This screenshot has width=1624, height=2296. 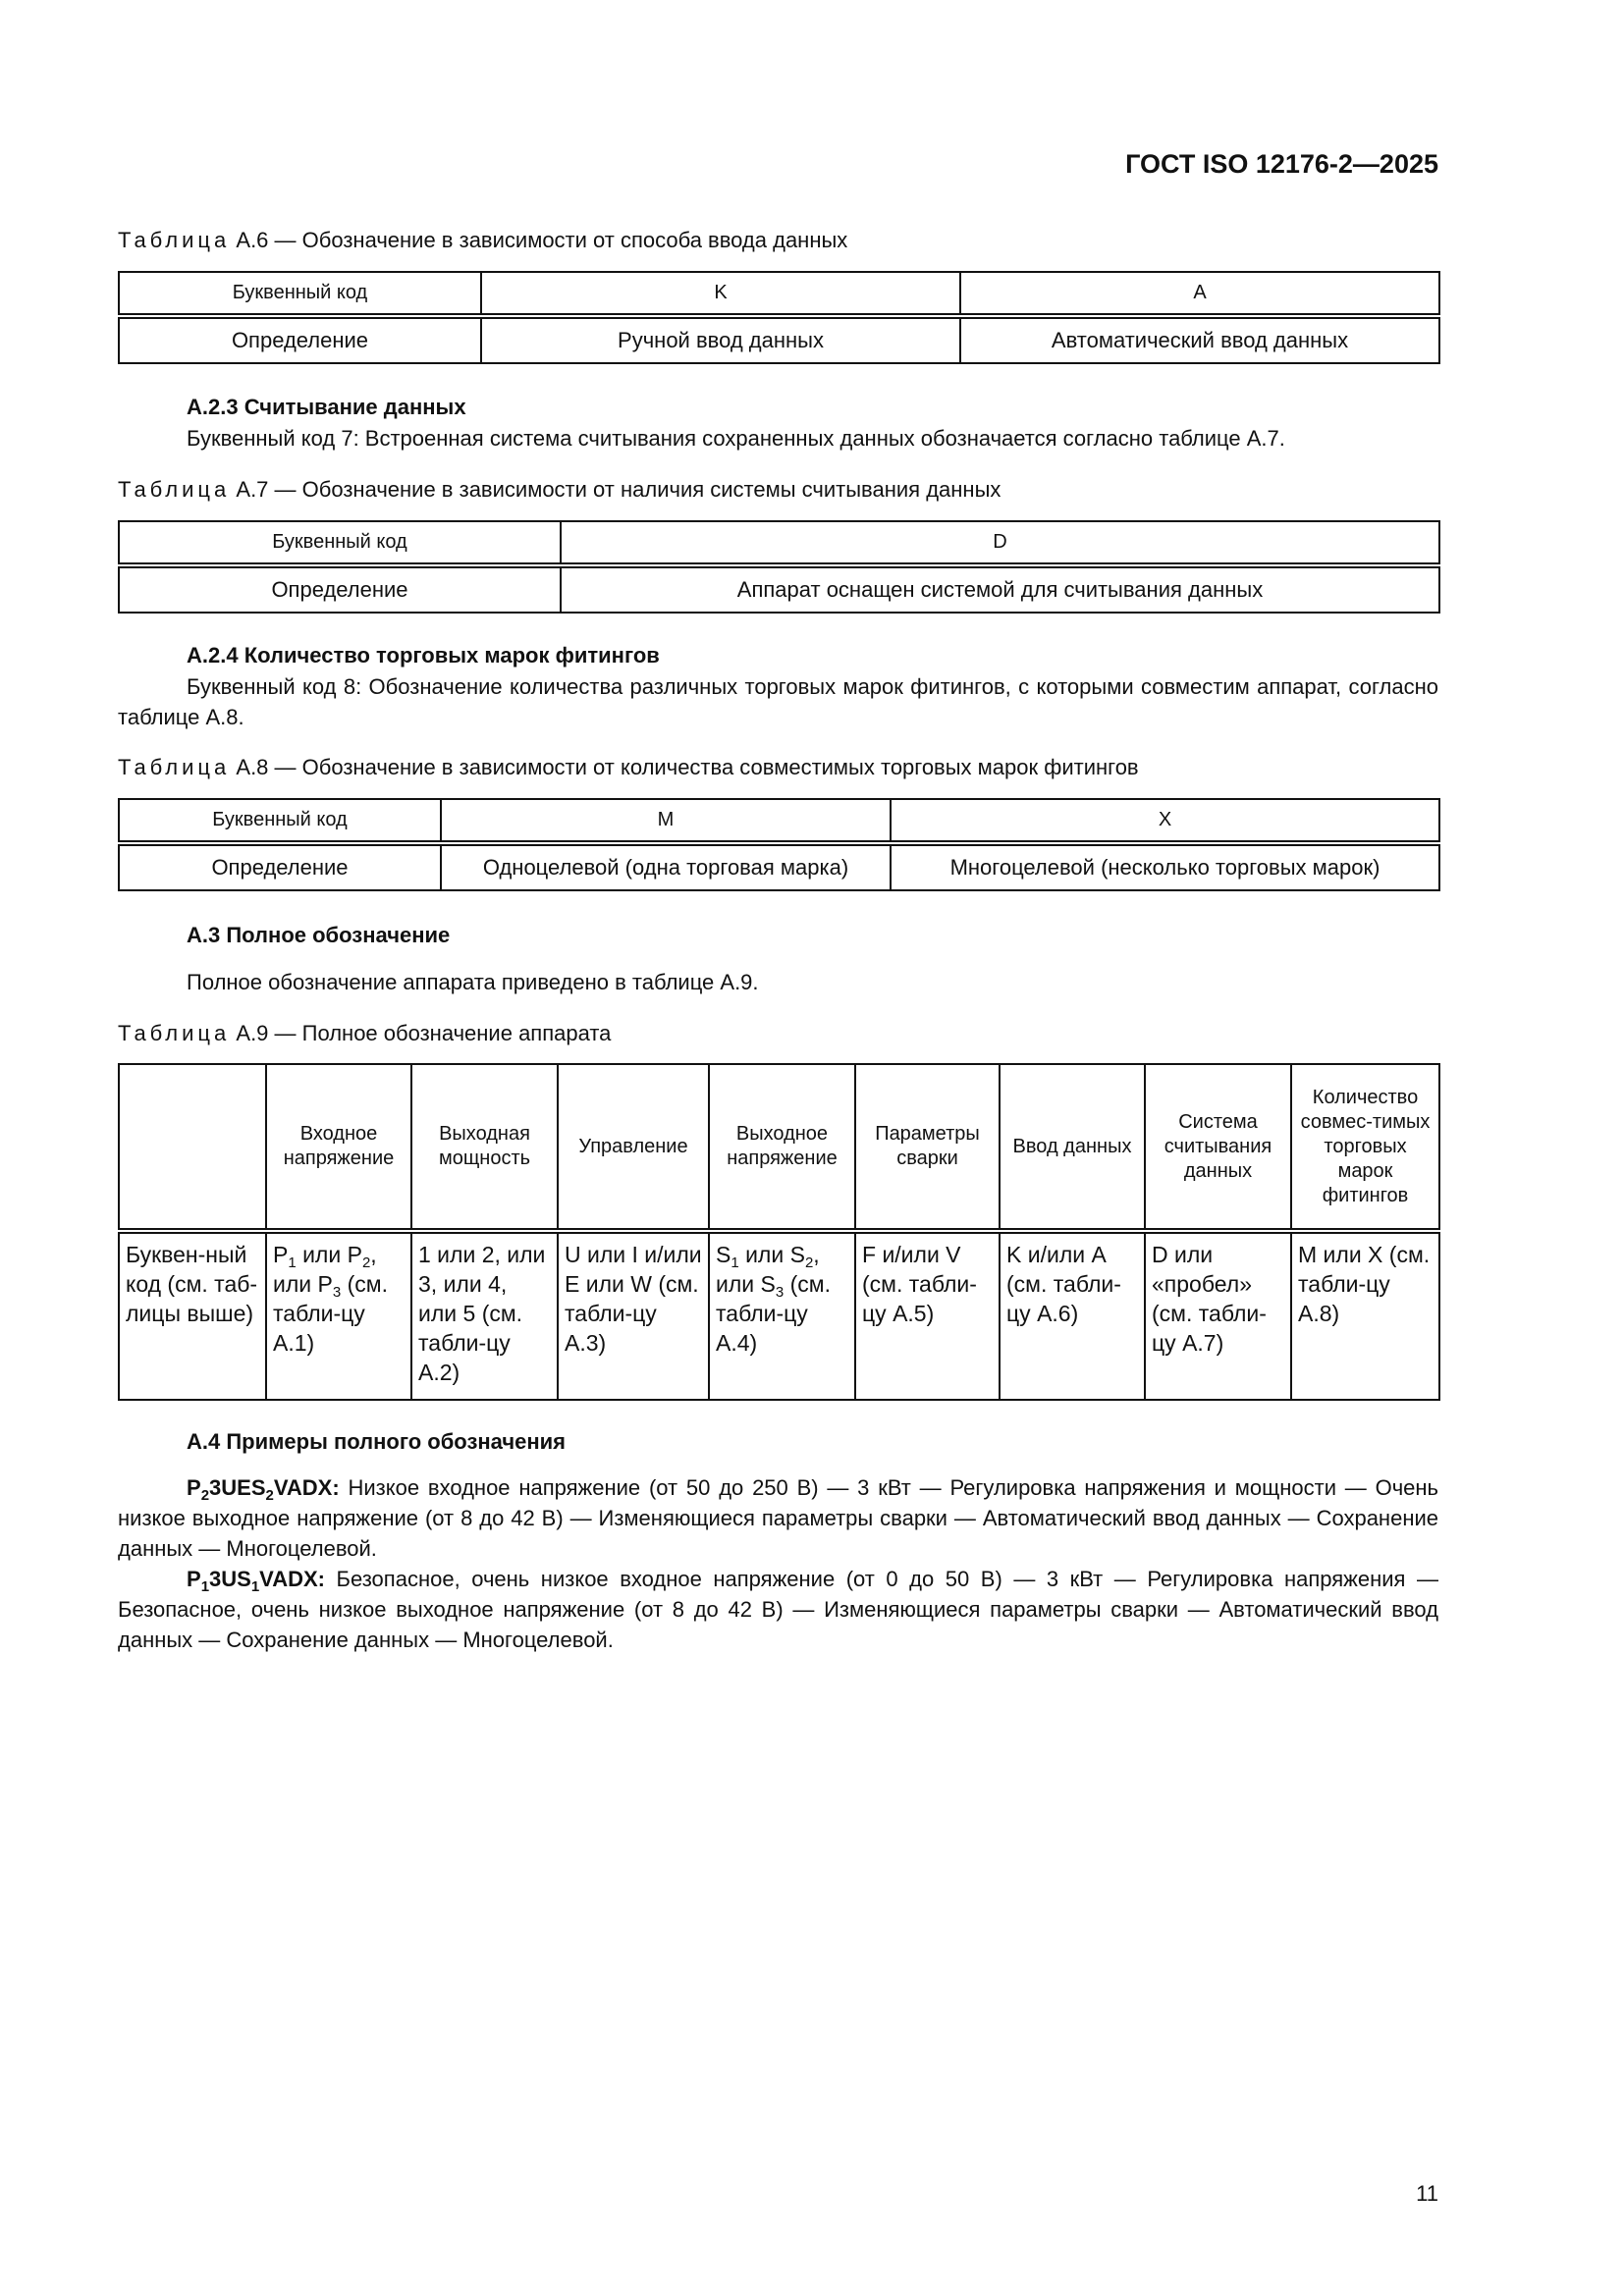 I want to click on cell: M, so click(x=666, y=821).